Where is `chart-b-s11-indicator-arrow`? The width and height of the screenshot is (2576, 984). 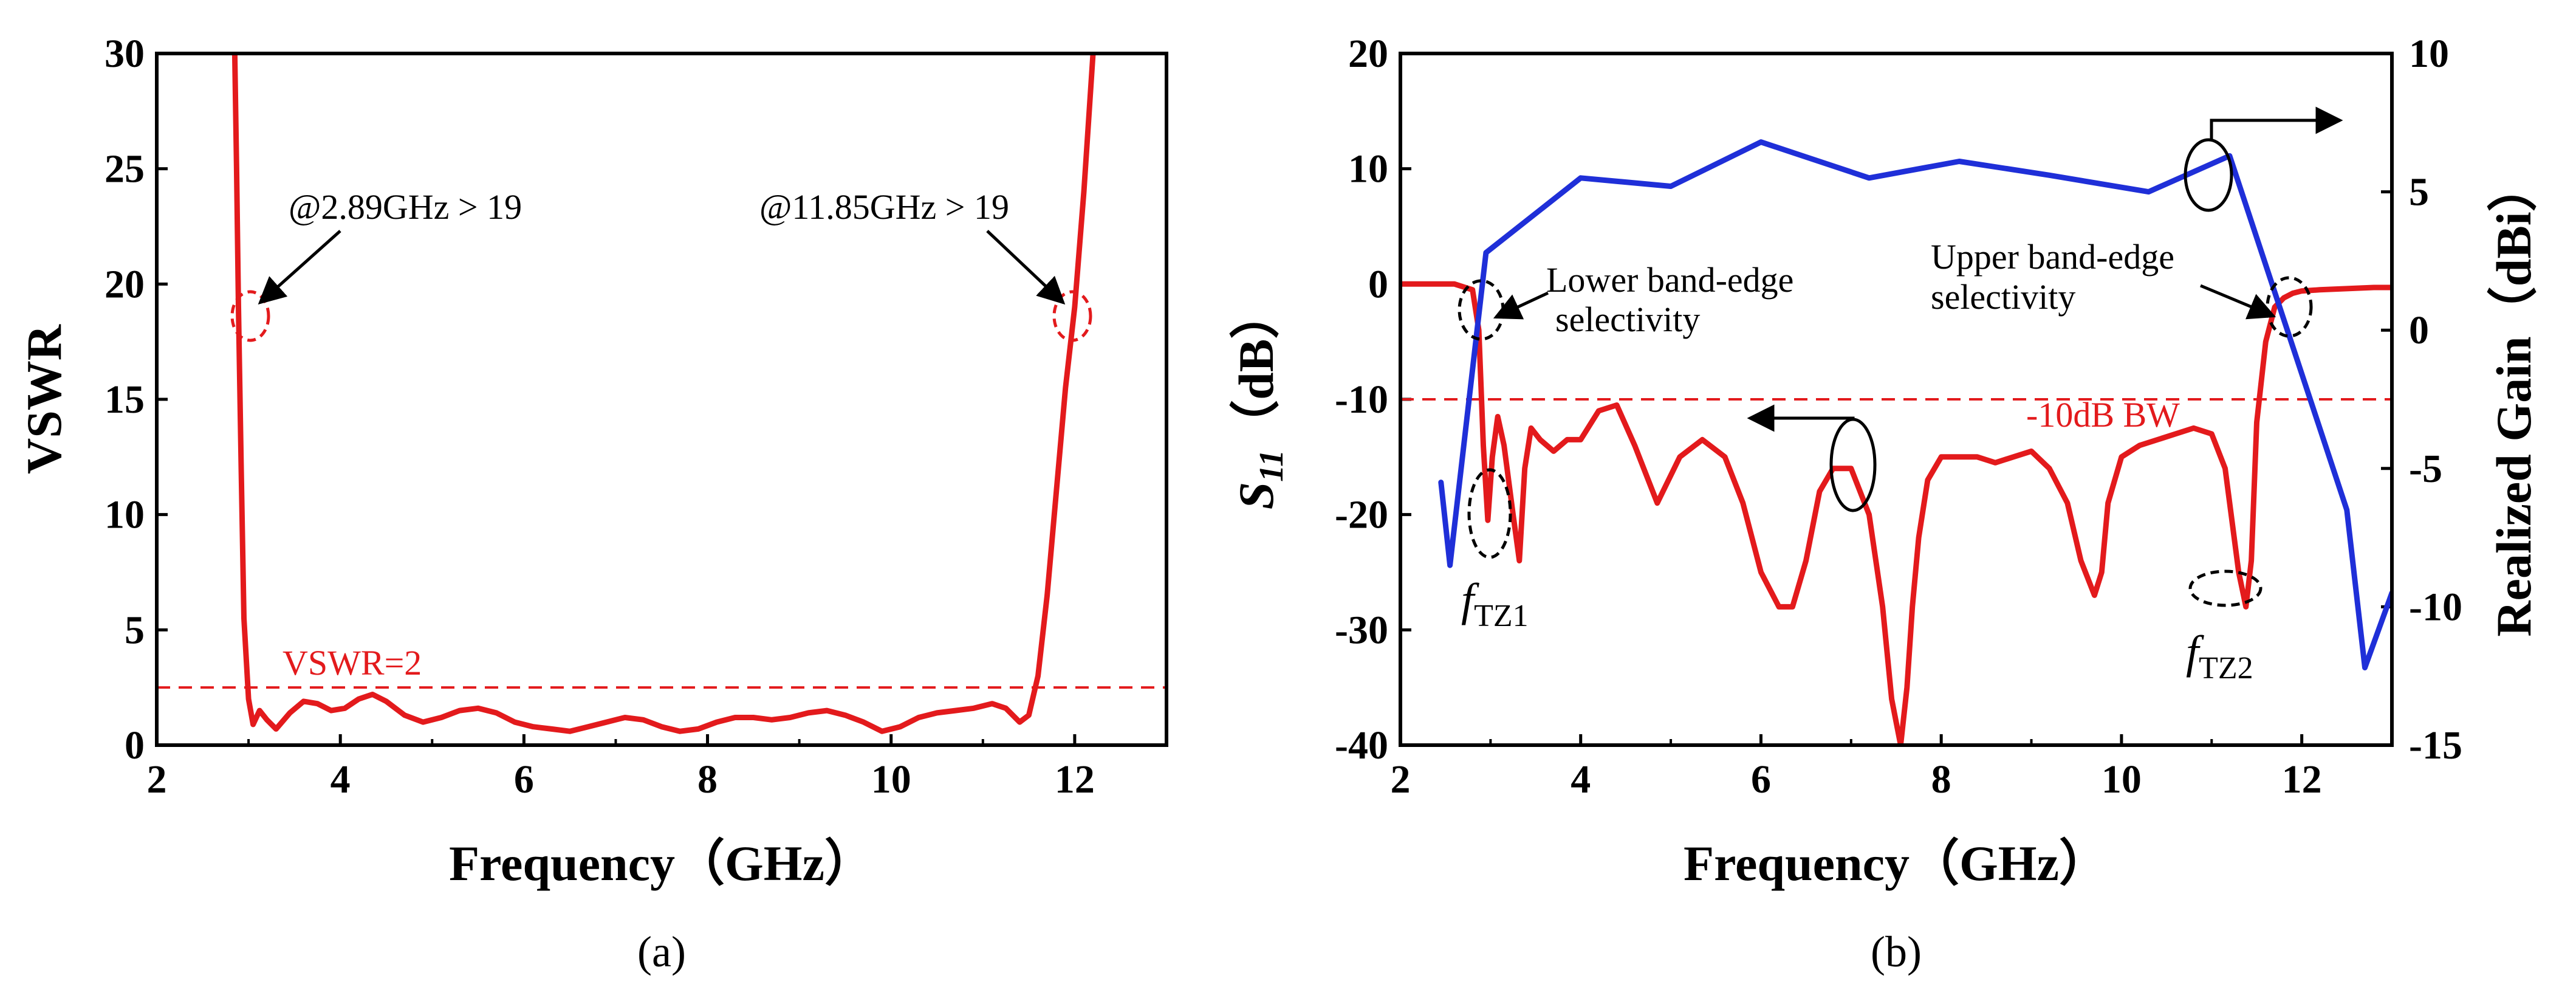 chart-b-s11-indicator-arrow is located at coordinates (1801, 418).